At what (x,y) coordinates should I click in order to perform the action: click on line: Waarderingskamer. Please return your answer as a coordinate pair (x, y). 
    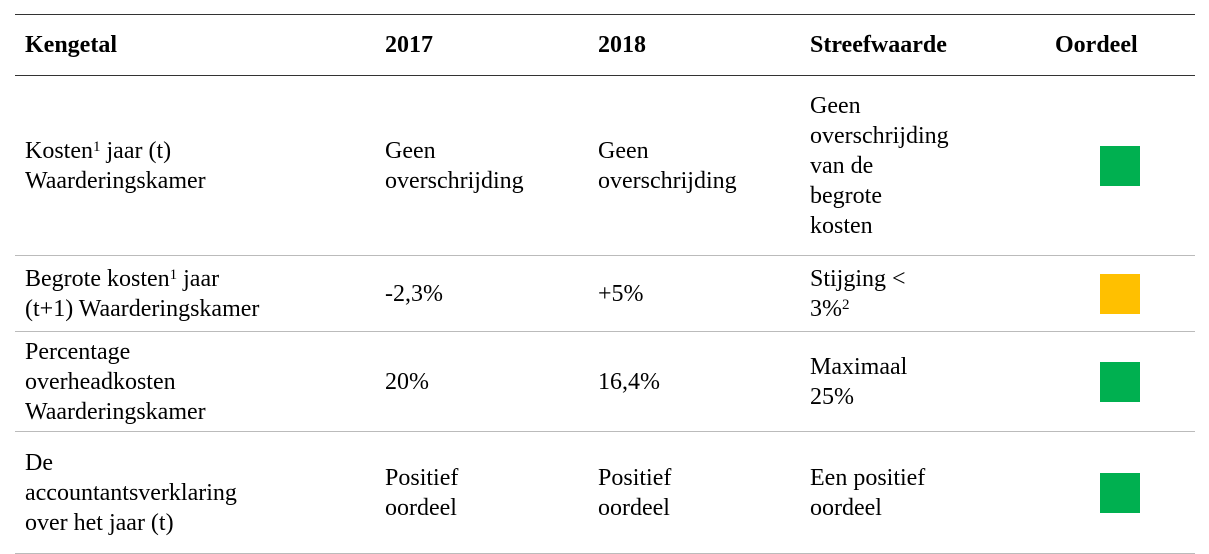
    Looking at the image, I should click on (200, 181).